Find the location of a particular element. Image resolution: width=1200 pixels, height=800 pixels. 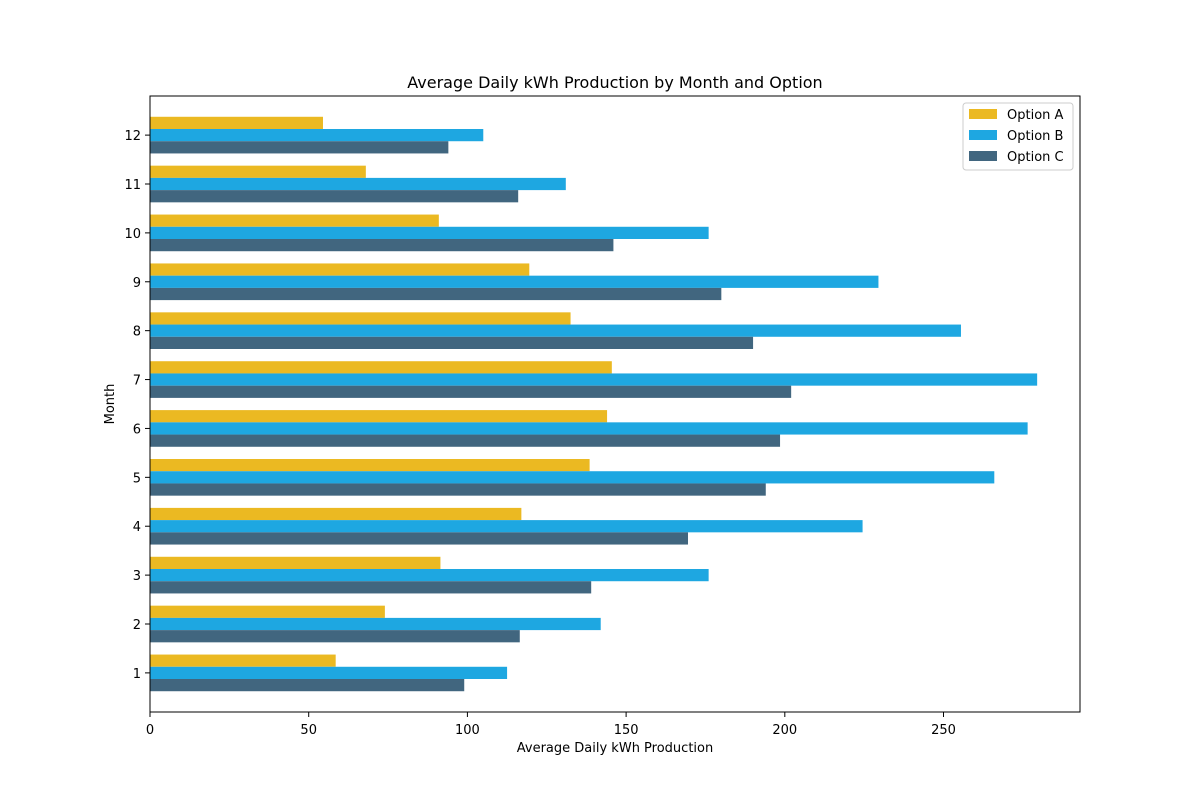

y-tick-label: 7 is located at coordinates (137, 381).